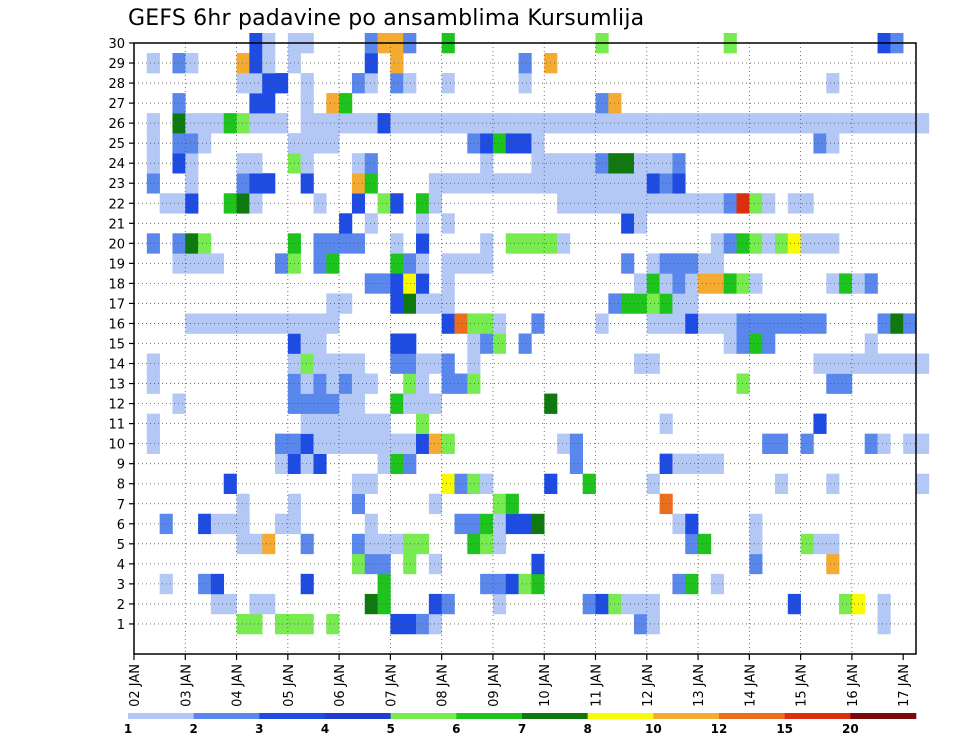  What do you see at coordinates (121, 605) in the screenshot?
I see `y-tick-label: 2` at bounding box center [121, 605].